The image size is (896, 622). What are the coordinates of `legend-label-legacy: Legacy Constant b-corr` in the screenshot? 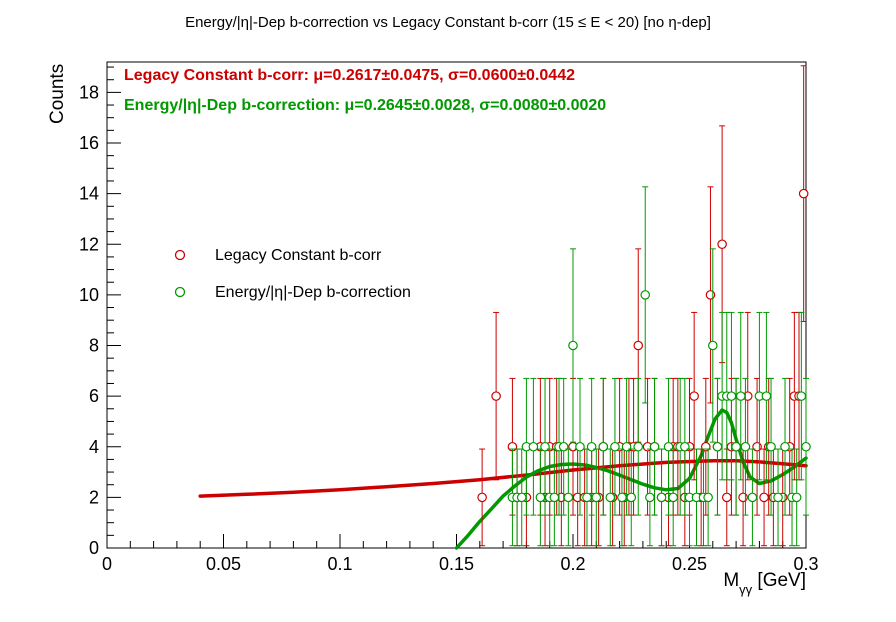 It's located at (298, 255).